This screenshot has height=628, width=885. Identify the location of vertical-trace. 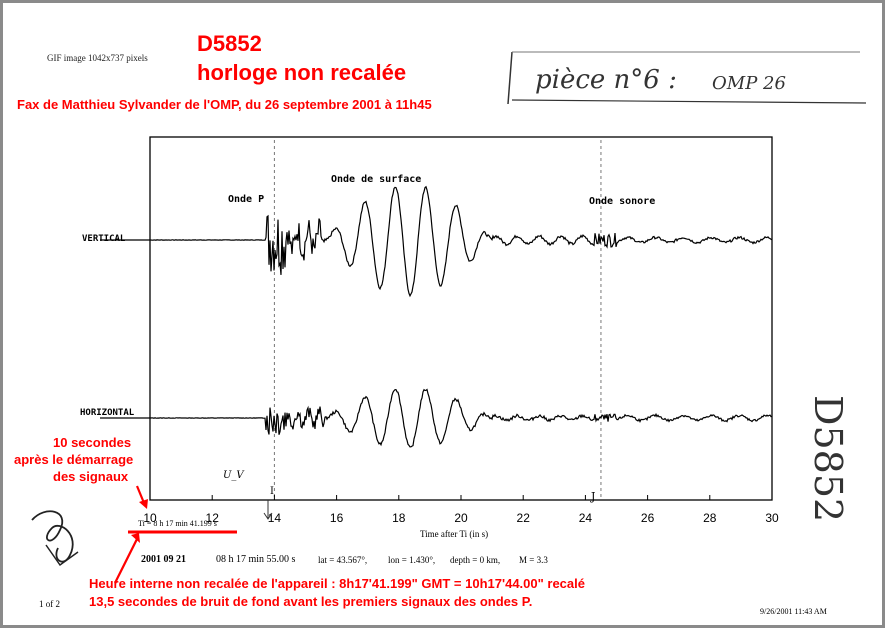
(436, 241).